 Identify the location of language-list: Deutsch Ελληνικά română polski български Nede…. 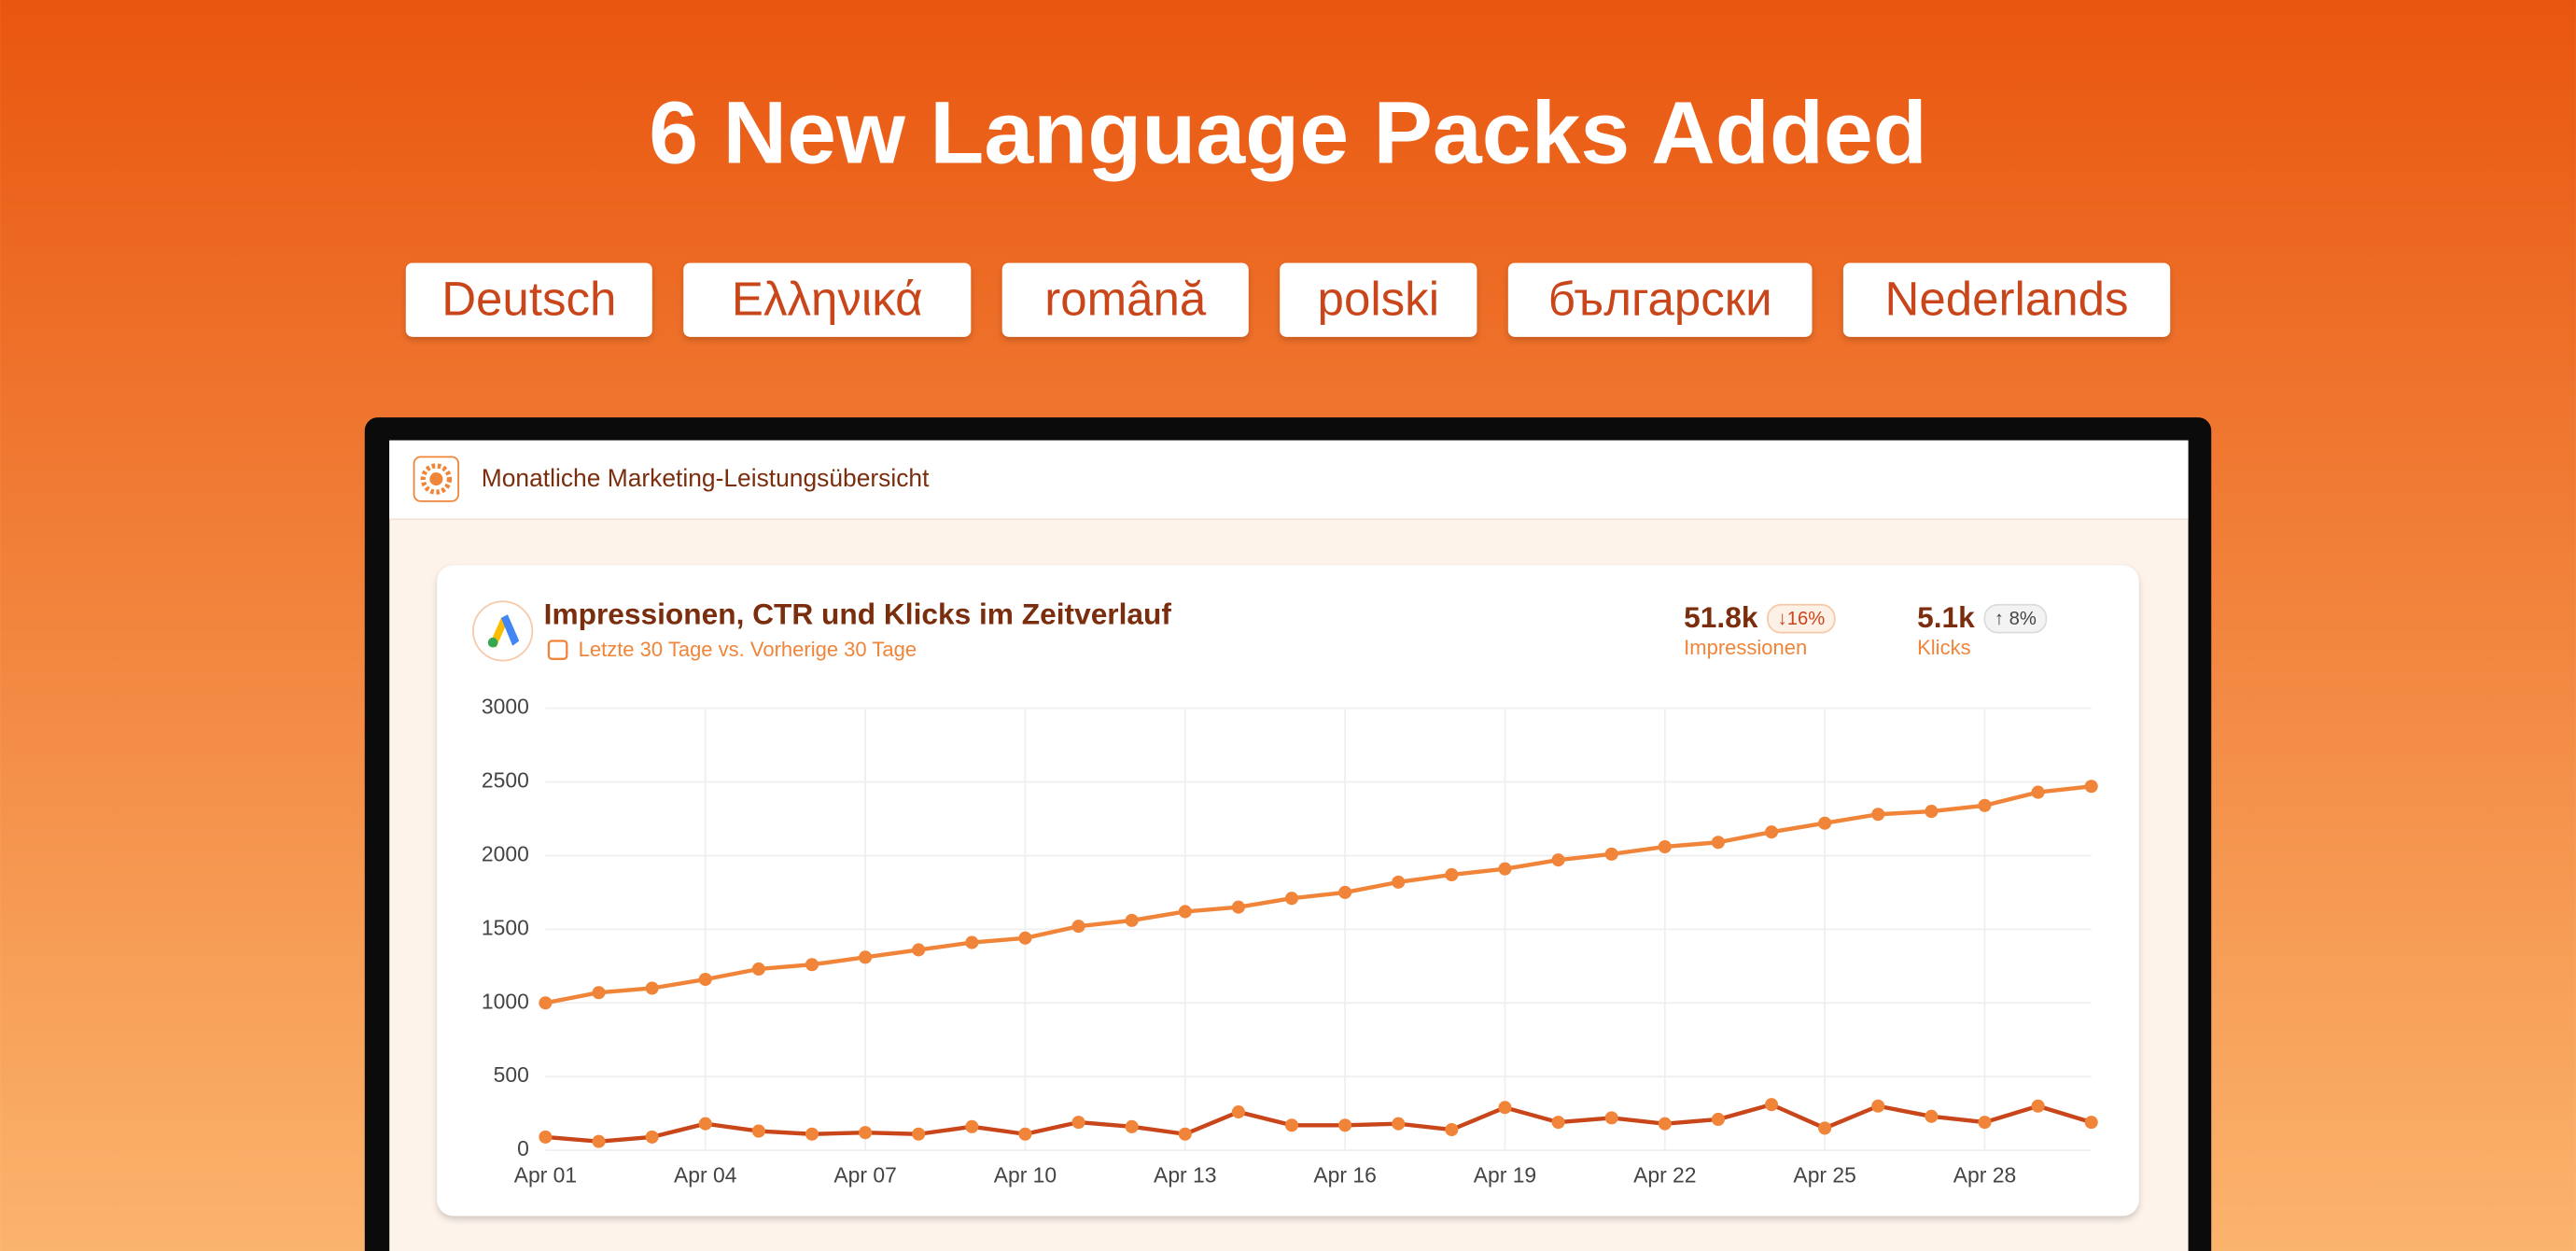
(1288, 299).